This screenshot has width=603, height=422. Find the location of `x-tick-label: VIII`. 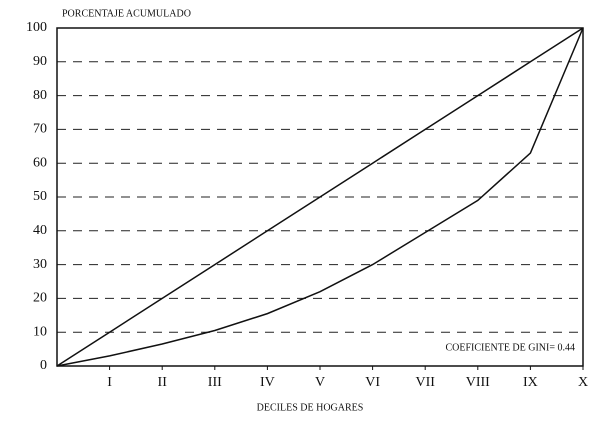

x-tick-label: VIII is located at coordinates (478, 382).